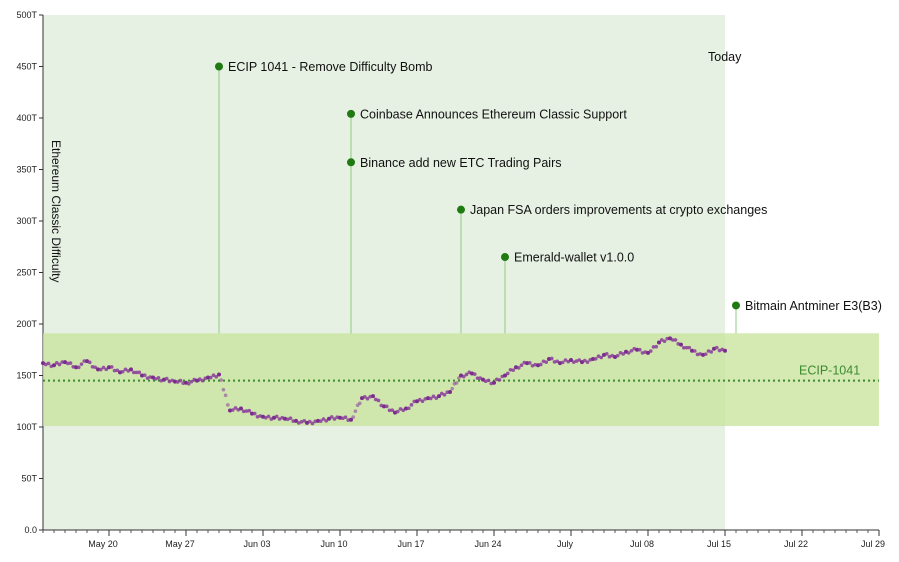  What do you see at coordinates (719, 544) in the screenshot?
I see `x-tick-label: Jul 15` at bounding box center [719, 544].